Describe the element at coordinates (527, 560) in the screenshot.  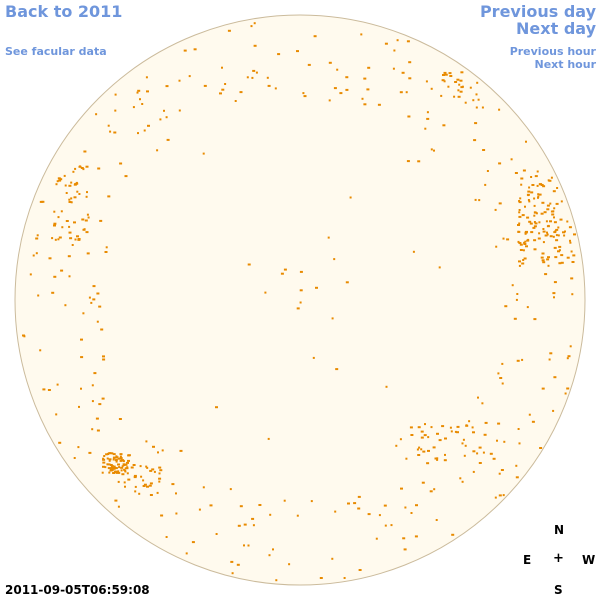
I see `compass-east-label: E` at that location.